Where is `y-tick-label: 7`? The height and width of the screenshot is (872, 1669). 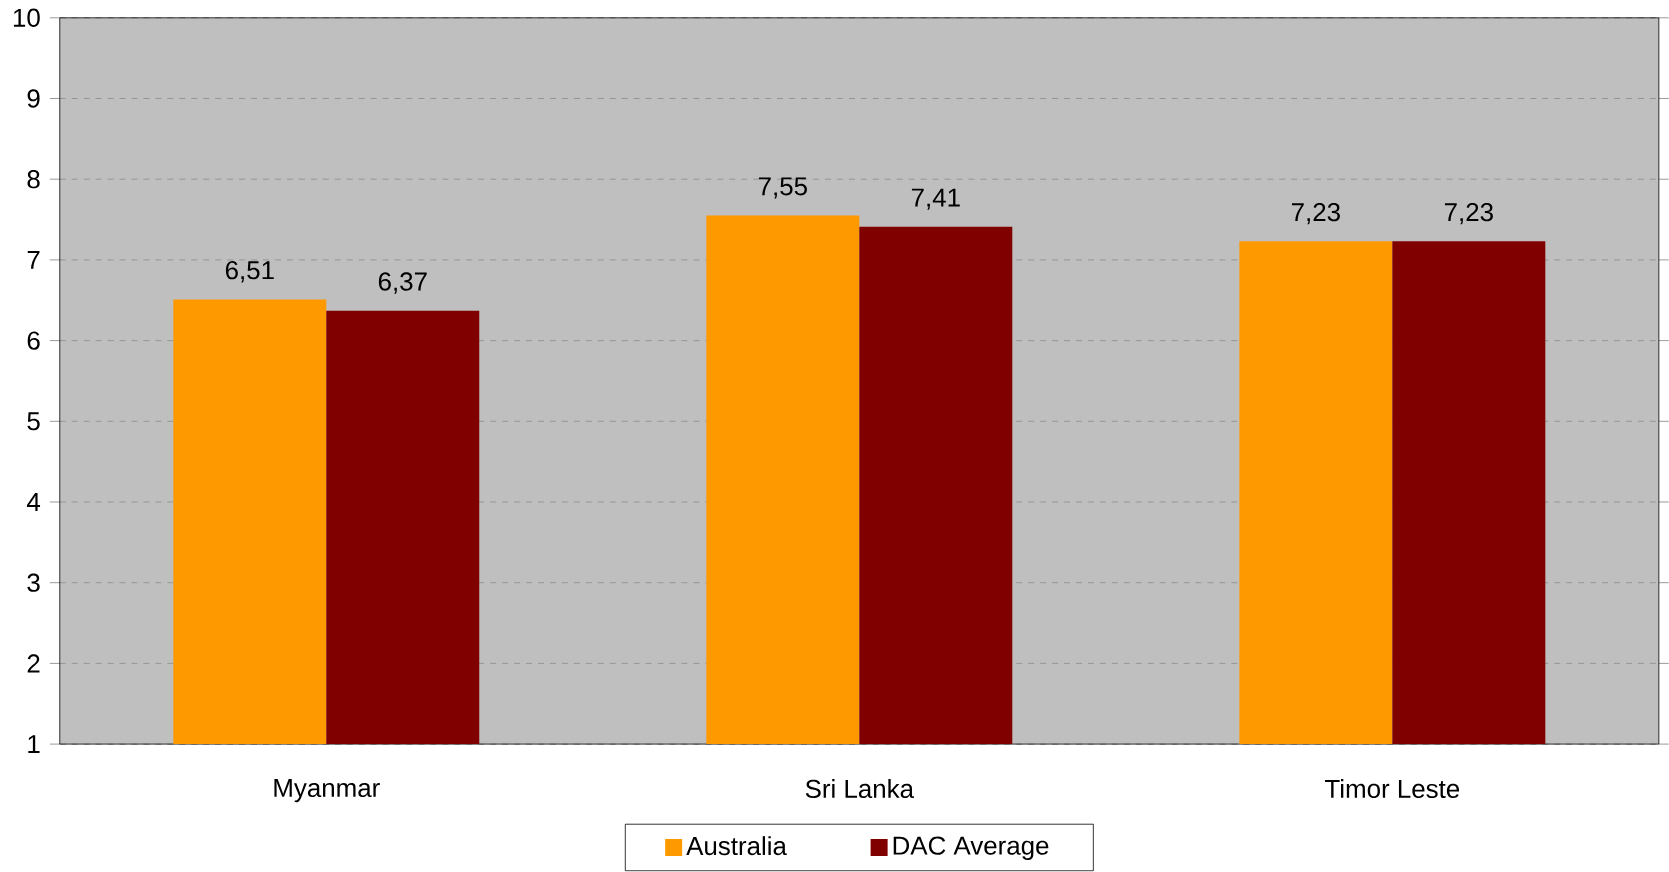
y-tick-label: 7 is located at coordinates (33, 260).